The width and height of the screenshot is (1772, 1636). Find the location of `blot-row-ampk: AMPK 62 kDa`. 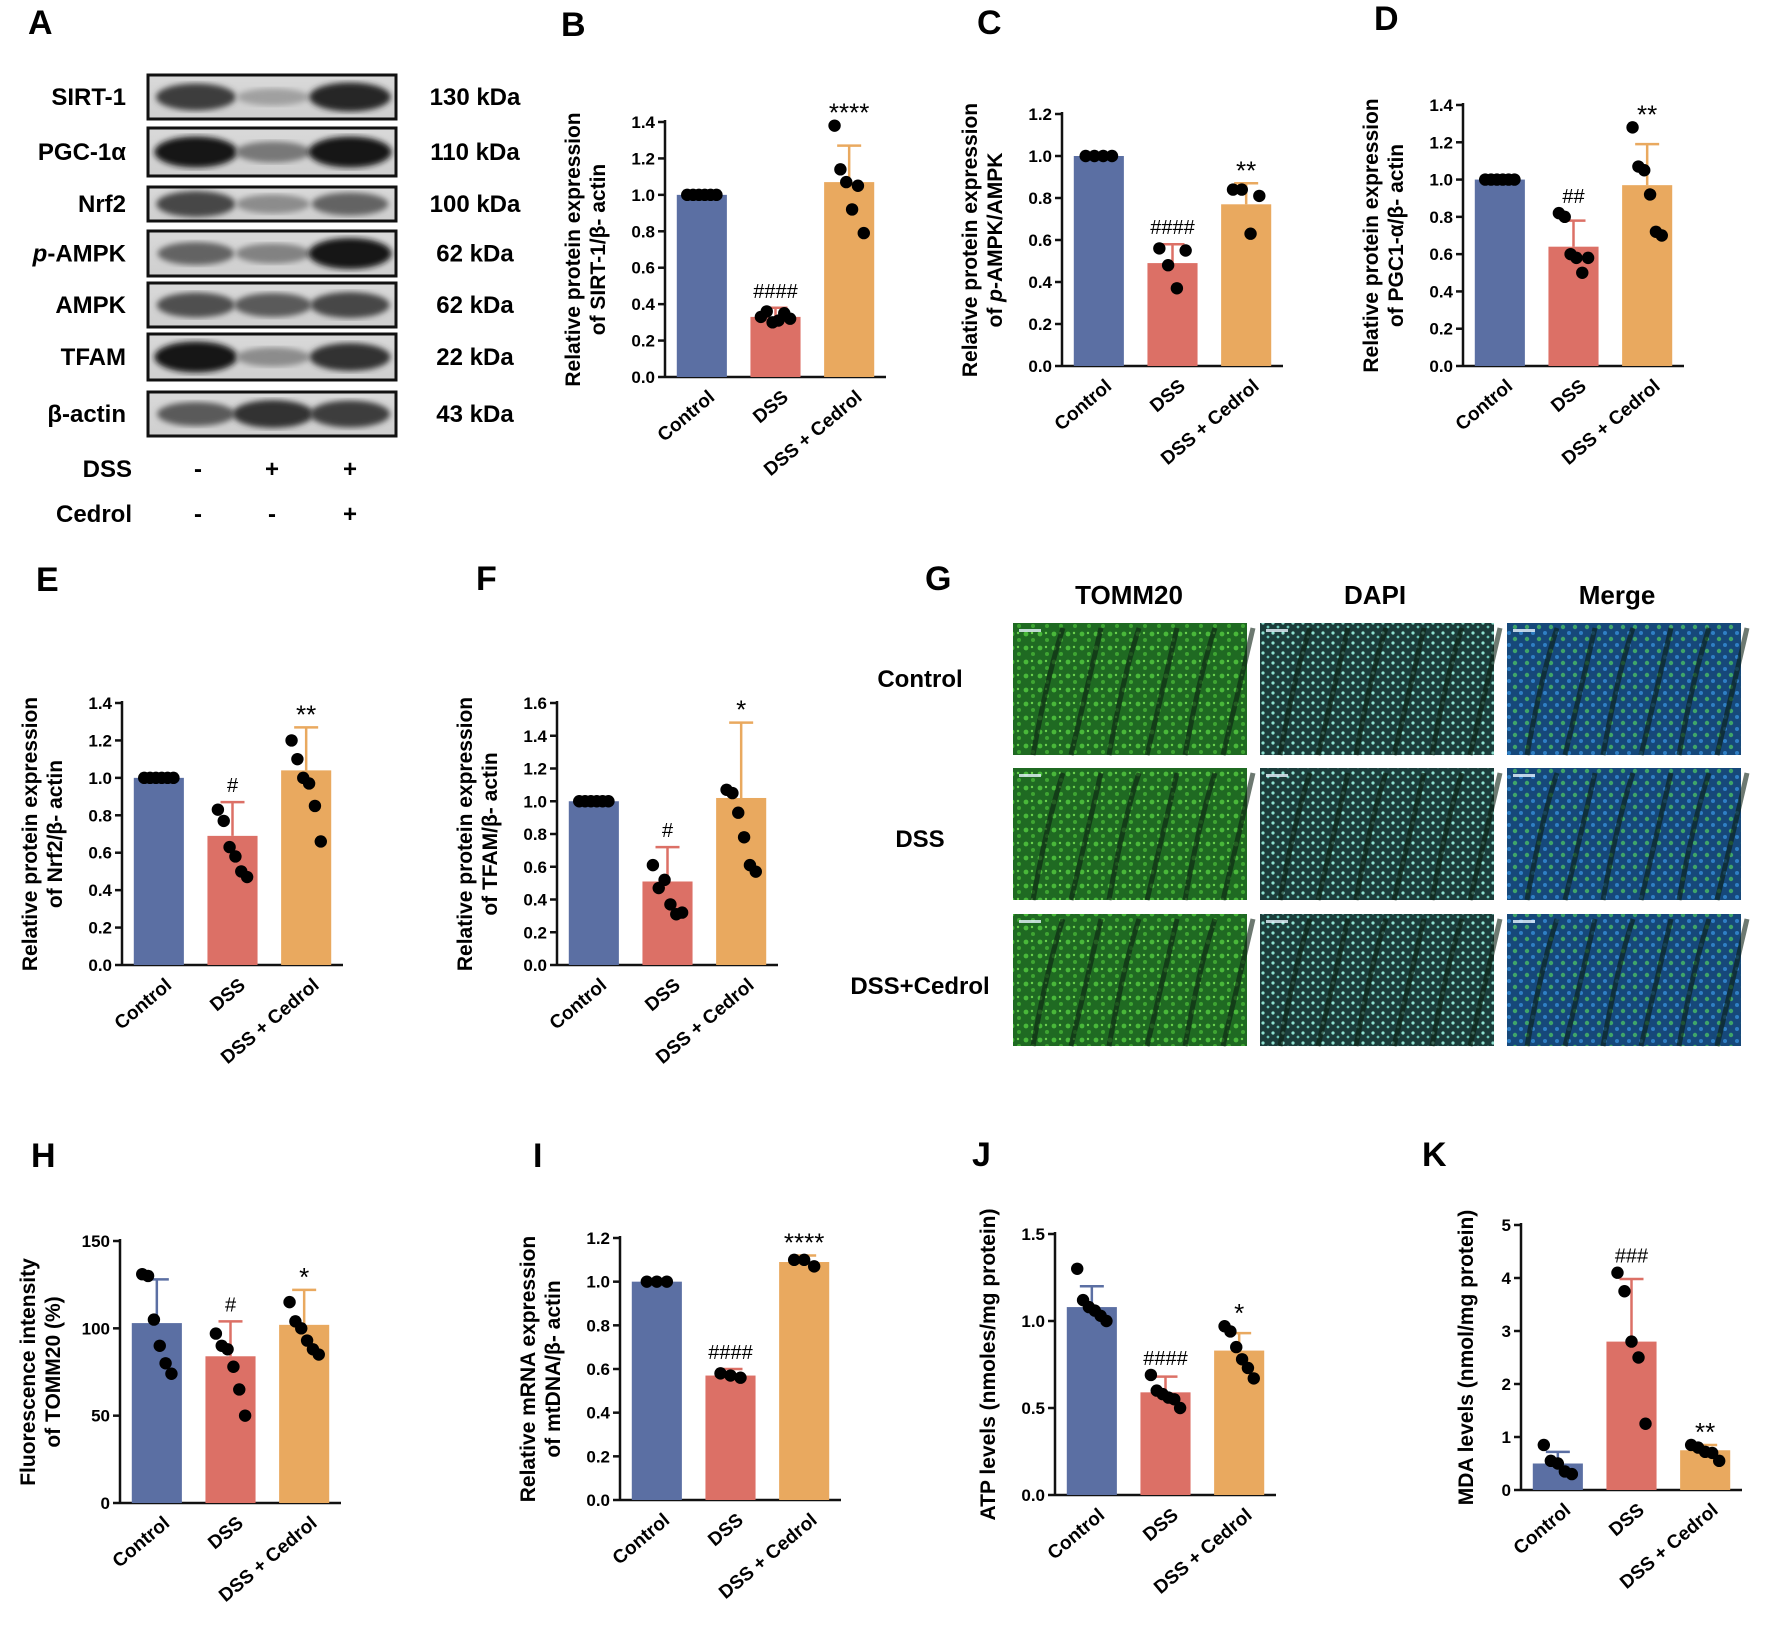

blot-row-ampk: AMPK 62 kDa is located at coordinates (284, 305).